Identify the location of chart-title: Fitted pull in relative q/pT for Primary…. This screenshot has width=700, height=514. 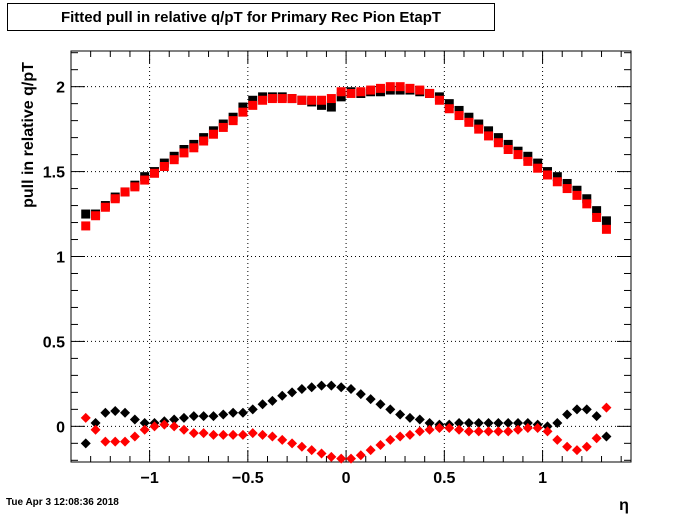
(251, 17).